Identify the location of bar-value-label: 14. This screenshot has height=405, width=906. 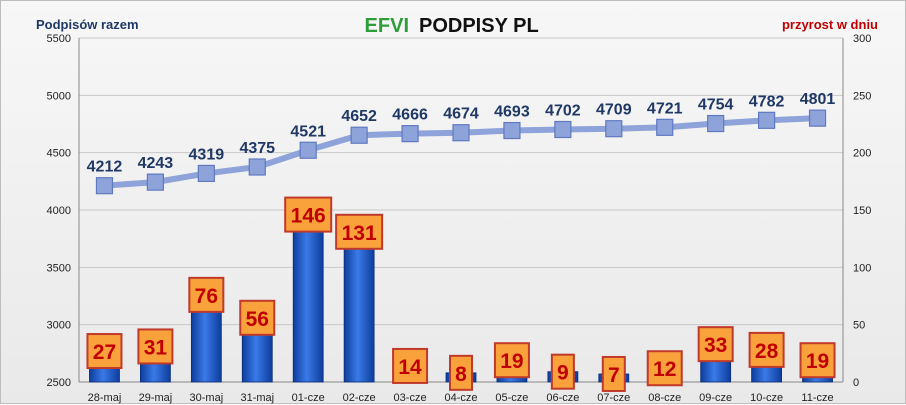
(410, 367).